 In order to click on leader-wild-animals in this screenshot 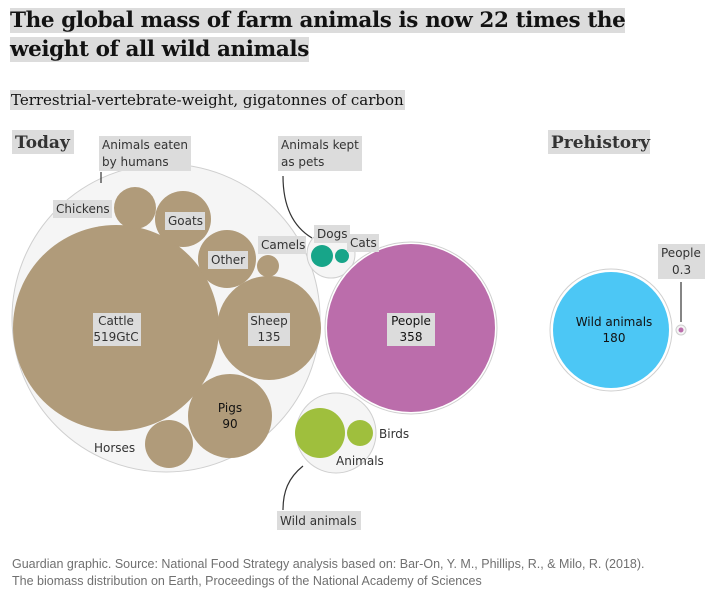, I will do `click(293, 488)`.